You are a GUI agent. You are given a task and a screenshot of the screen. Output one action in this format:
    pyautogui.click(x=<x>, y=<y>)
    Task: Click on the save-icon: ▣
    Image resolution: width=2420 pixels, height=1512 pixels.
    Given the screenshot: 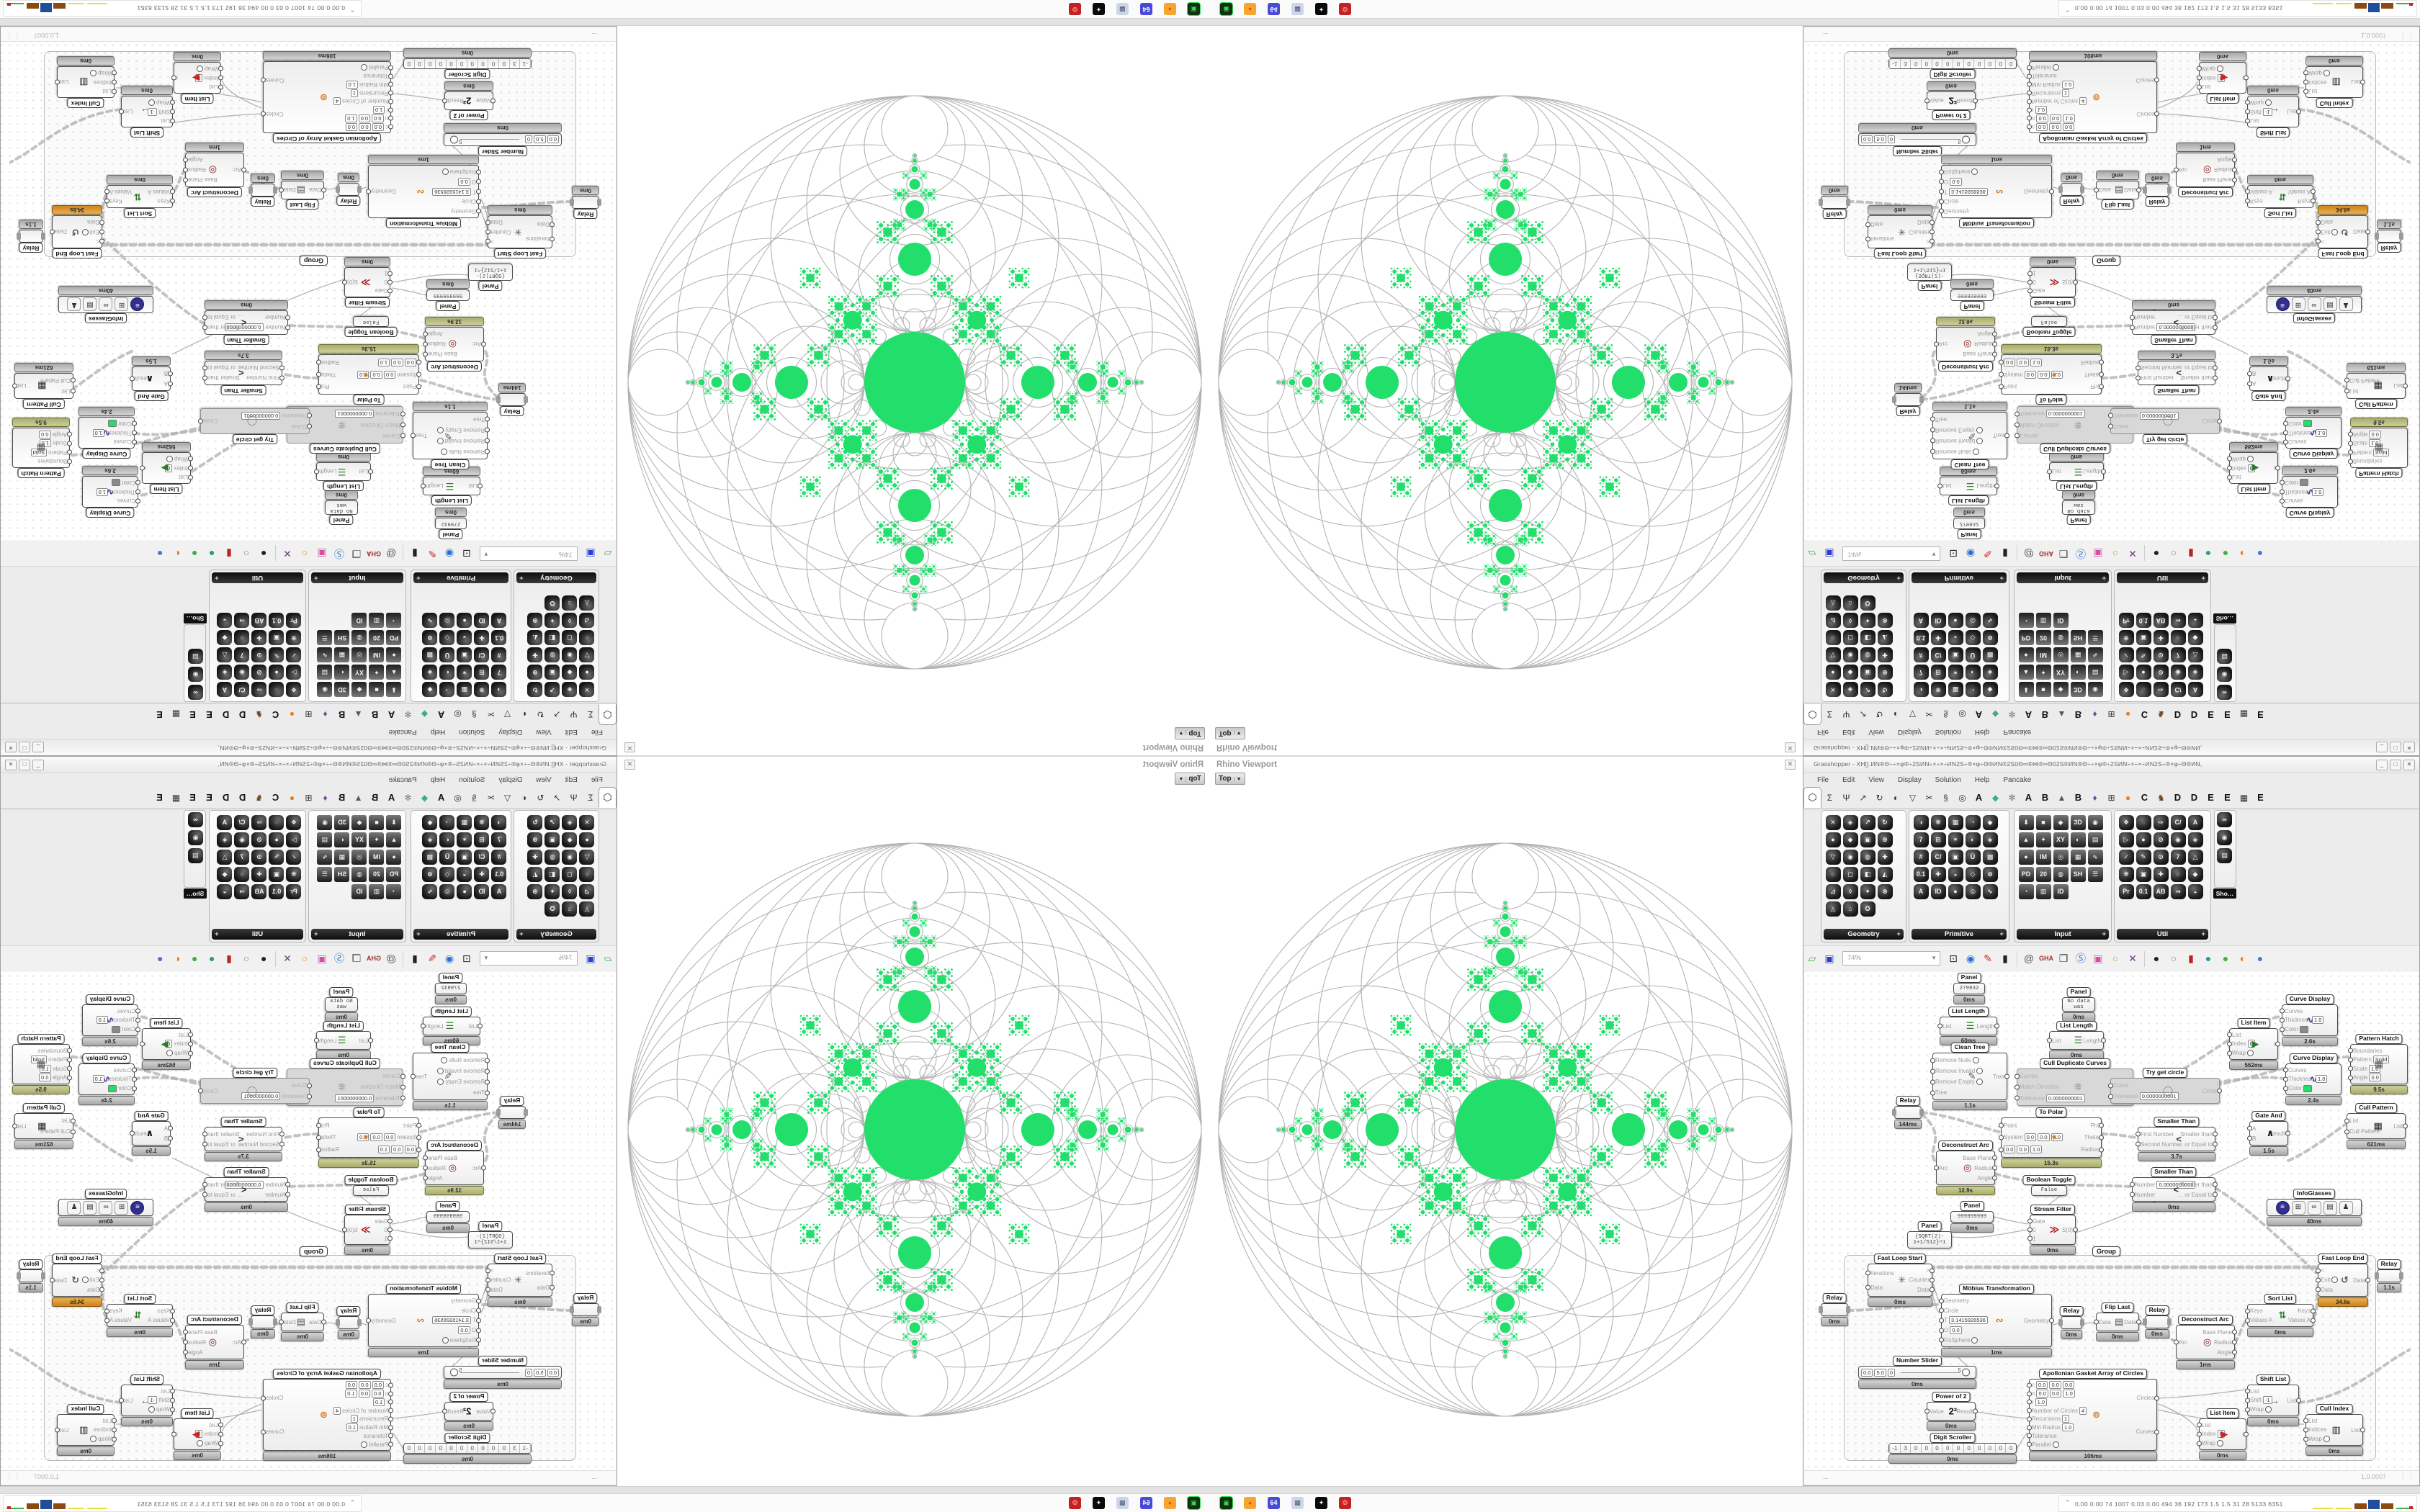 What is the action you would take?
    pyautogui.click(x=1829, y=958)
    